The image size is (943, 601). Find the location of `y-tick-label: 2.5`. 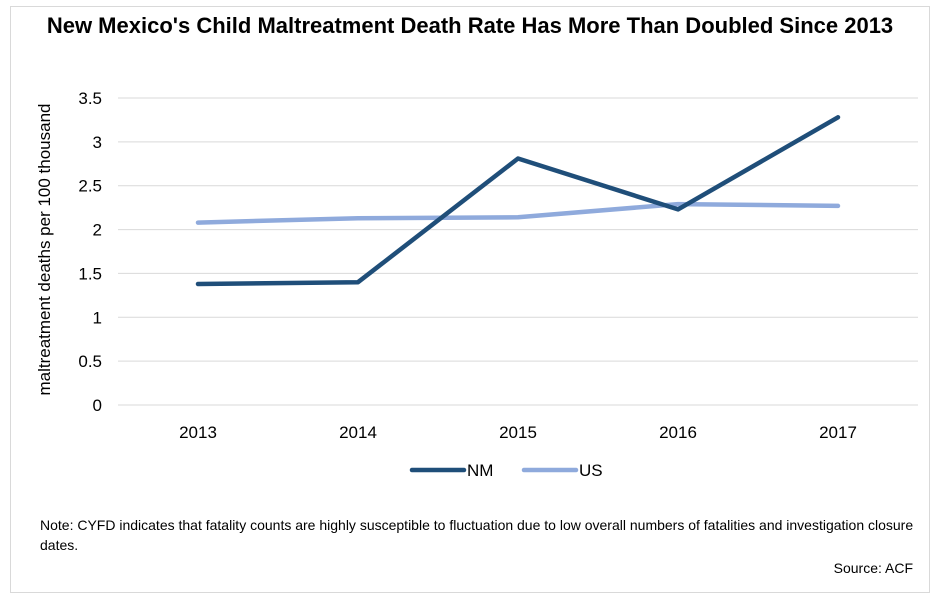

y-tick-label: 2.5 is located at coordinates (90, 186).